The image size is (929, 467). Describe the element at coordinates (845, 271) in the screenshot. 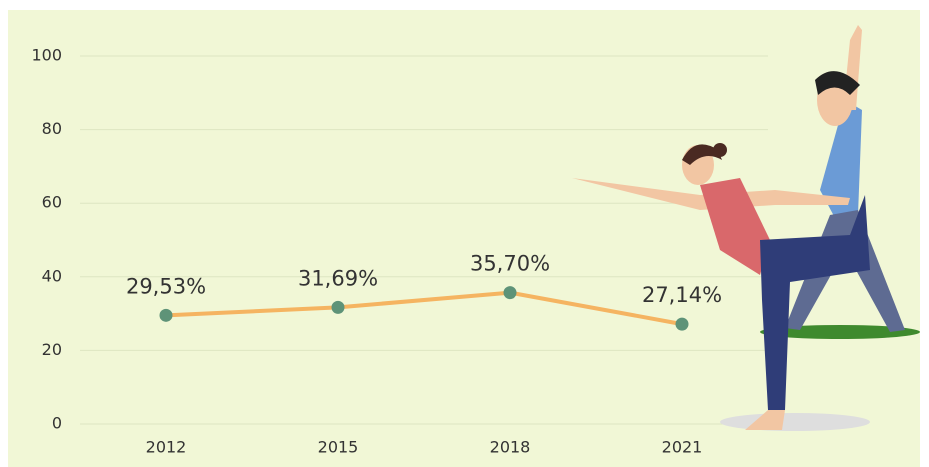

I see `man-legs` at that location.